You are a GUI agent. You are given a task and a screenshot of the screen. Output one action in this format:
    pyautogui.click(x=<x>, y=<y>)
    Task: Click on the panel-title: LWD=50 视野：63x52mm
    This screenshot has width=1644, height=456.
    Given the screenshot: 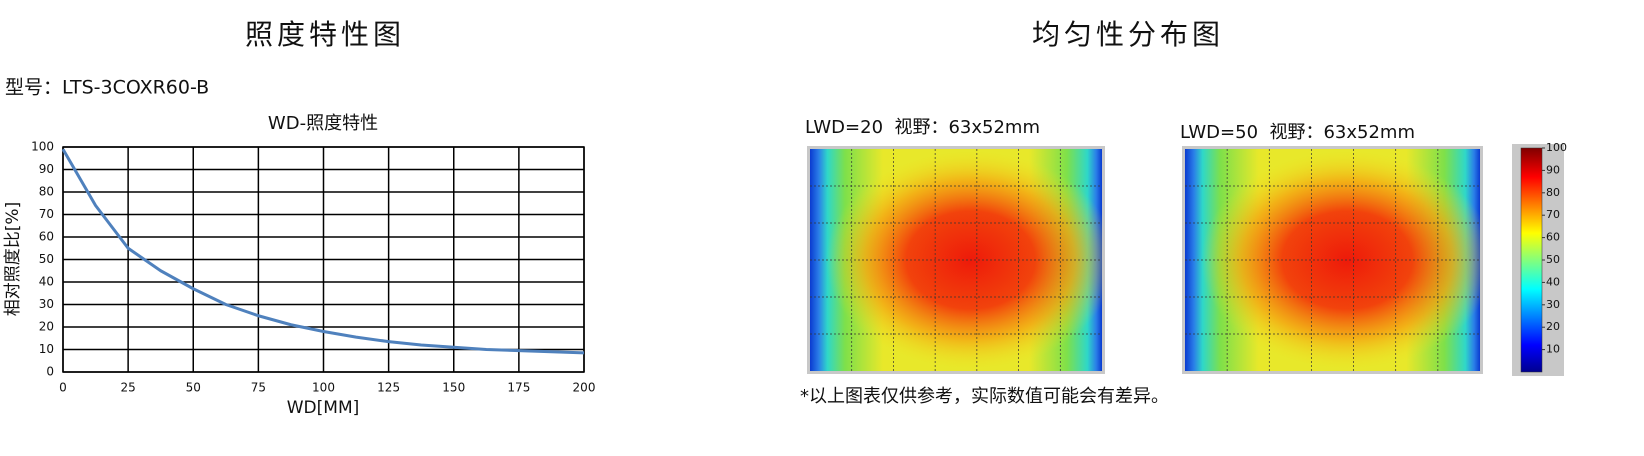 What is the action you would take?
    pyautogui.click(x=1297, y=132)
    